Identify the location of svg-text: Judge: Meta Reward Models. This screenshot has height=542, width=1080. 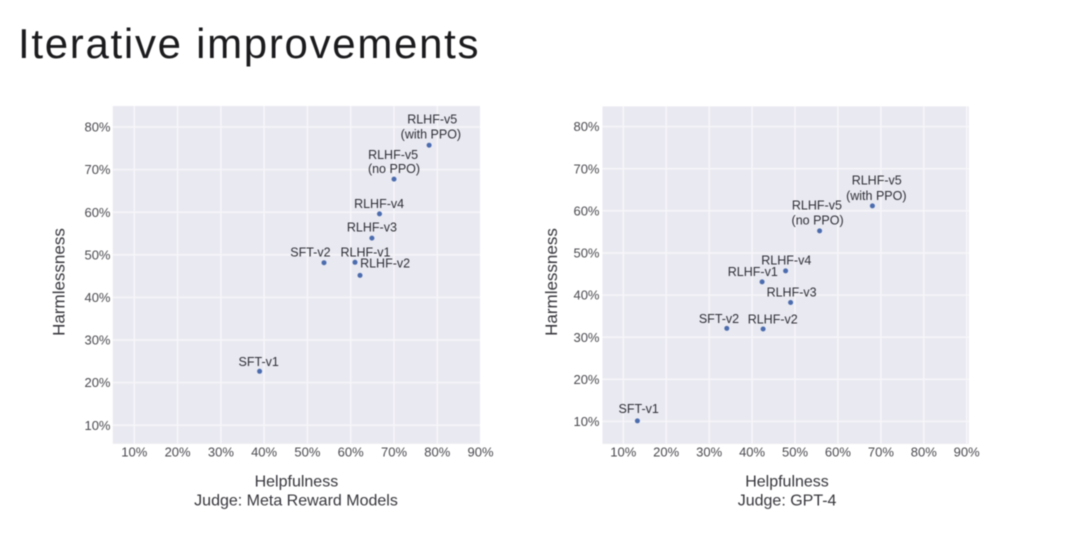
(296, 500).